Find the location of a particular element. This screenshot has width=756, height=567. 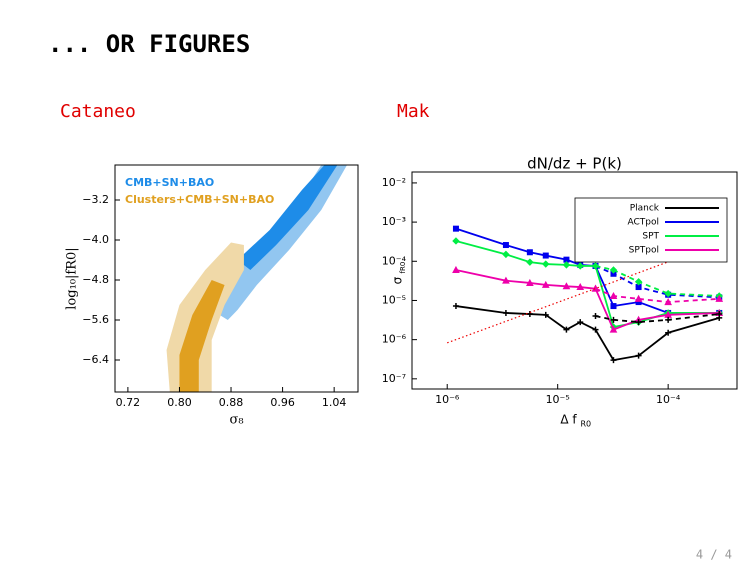

legend-label: Planck is located at coordinates (645, 209).